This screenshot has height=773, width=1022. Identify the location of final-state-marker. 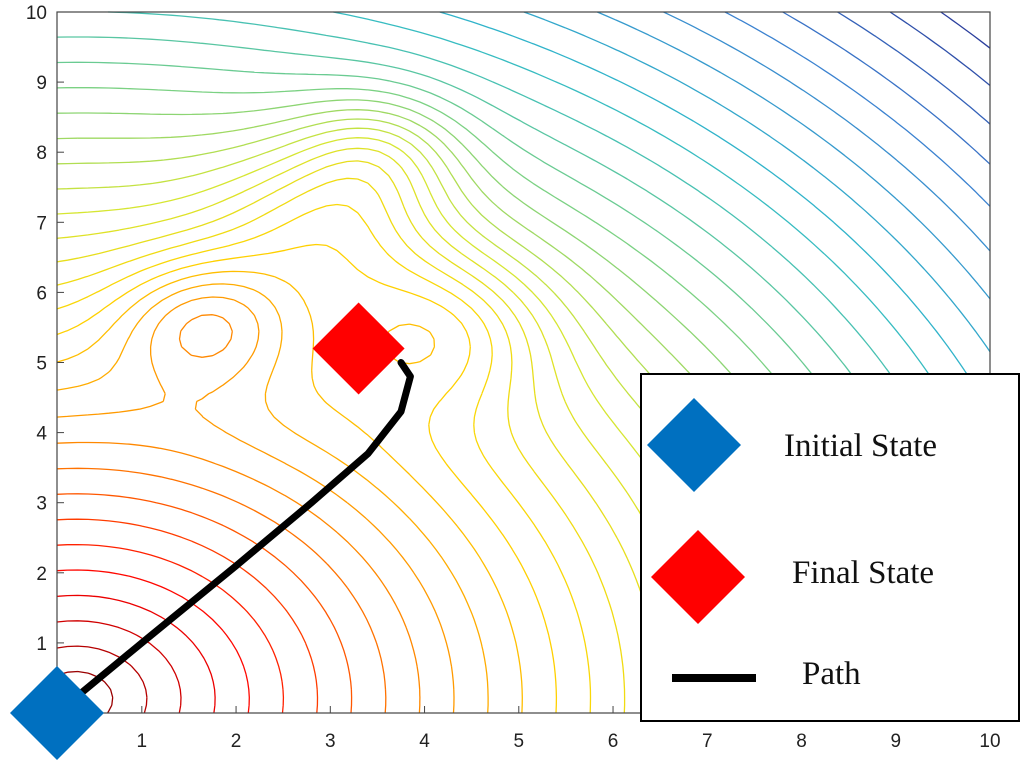
(358, 348).